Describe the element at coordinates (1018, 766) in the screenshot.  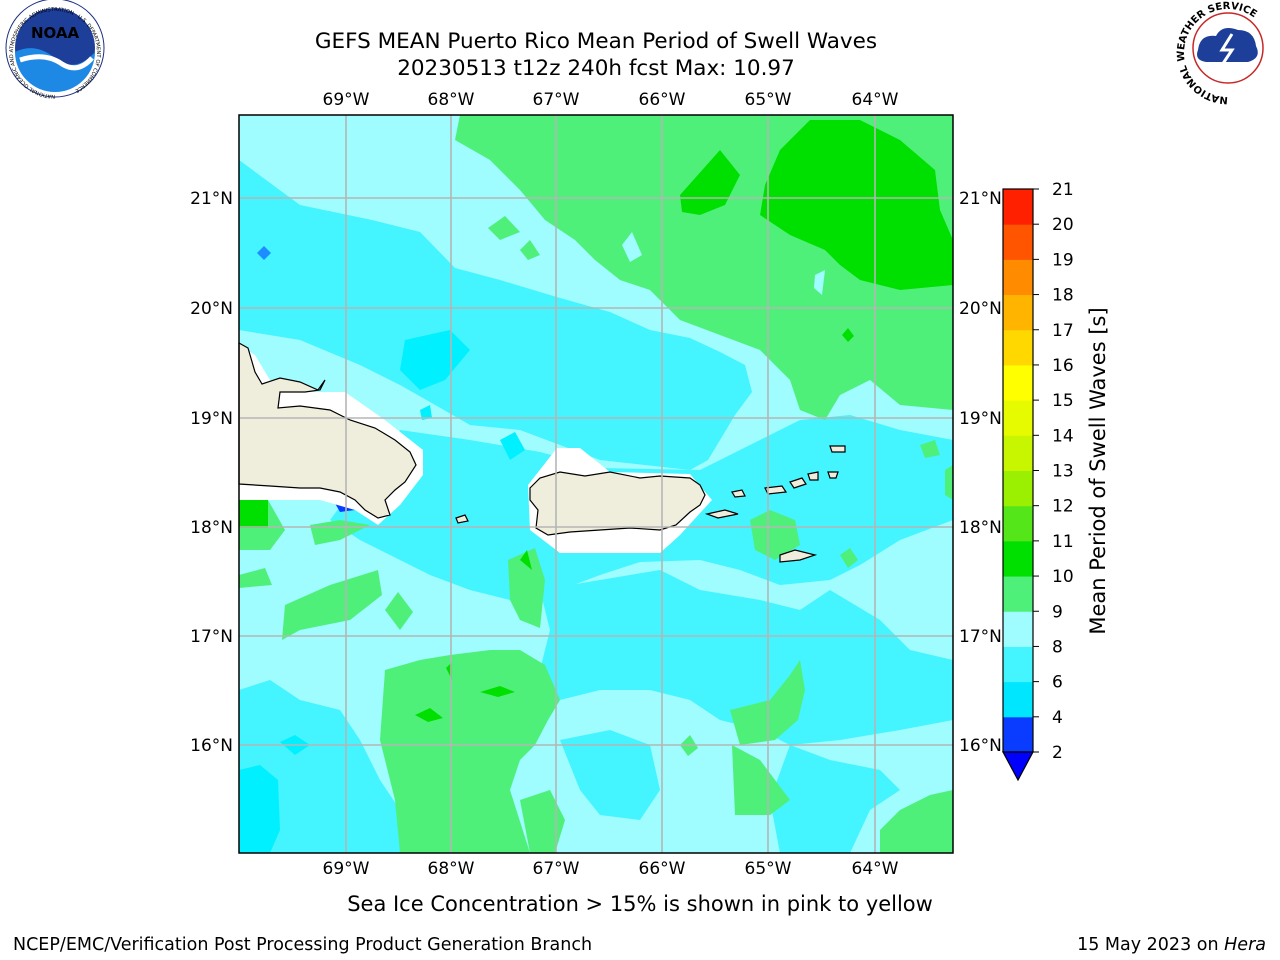
I see `colorbar-extend-arrow` at that location.